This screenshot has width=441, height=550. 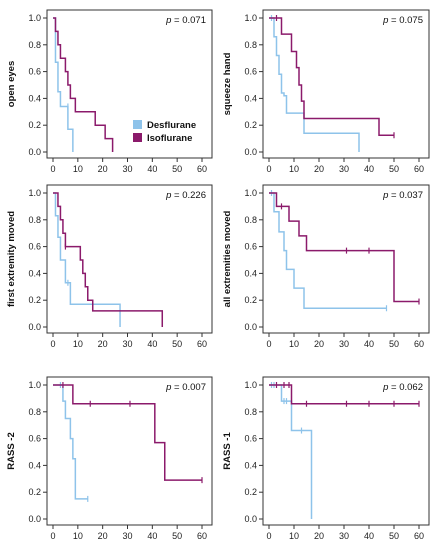 I want to click on p-value: = 0.075, so click(x=405, y=20).